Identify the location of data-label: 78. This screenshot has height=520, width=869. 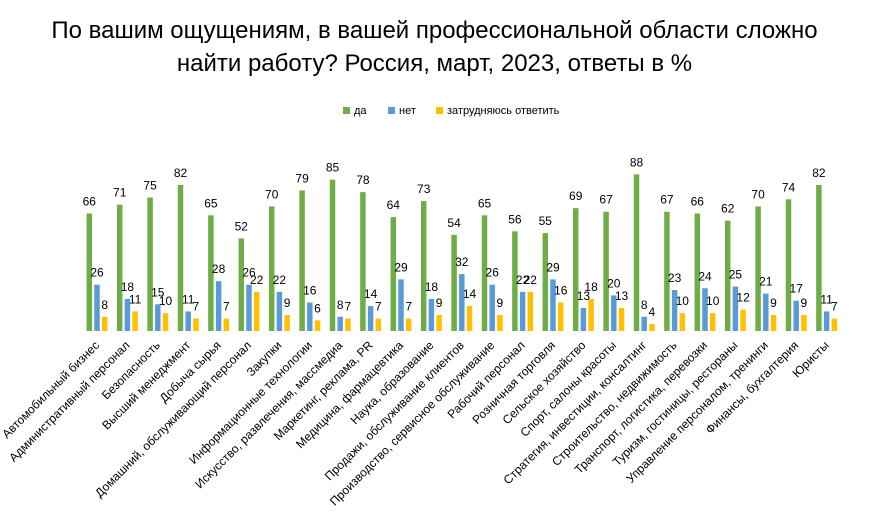
(363, 180).